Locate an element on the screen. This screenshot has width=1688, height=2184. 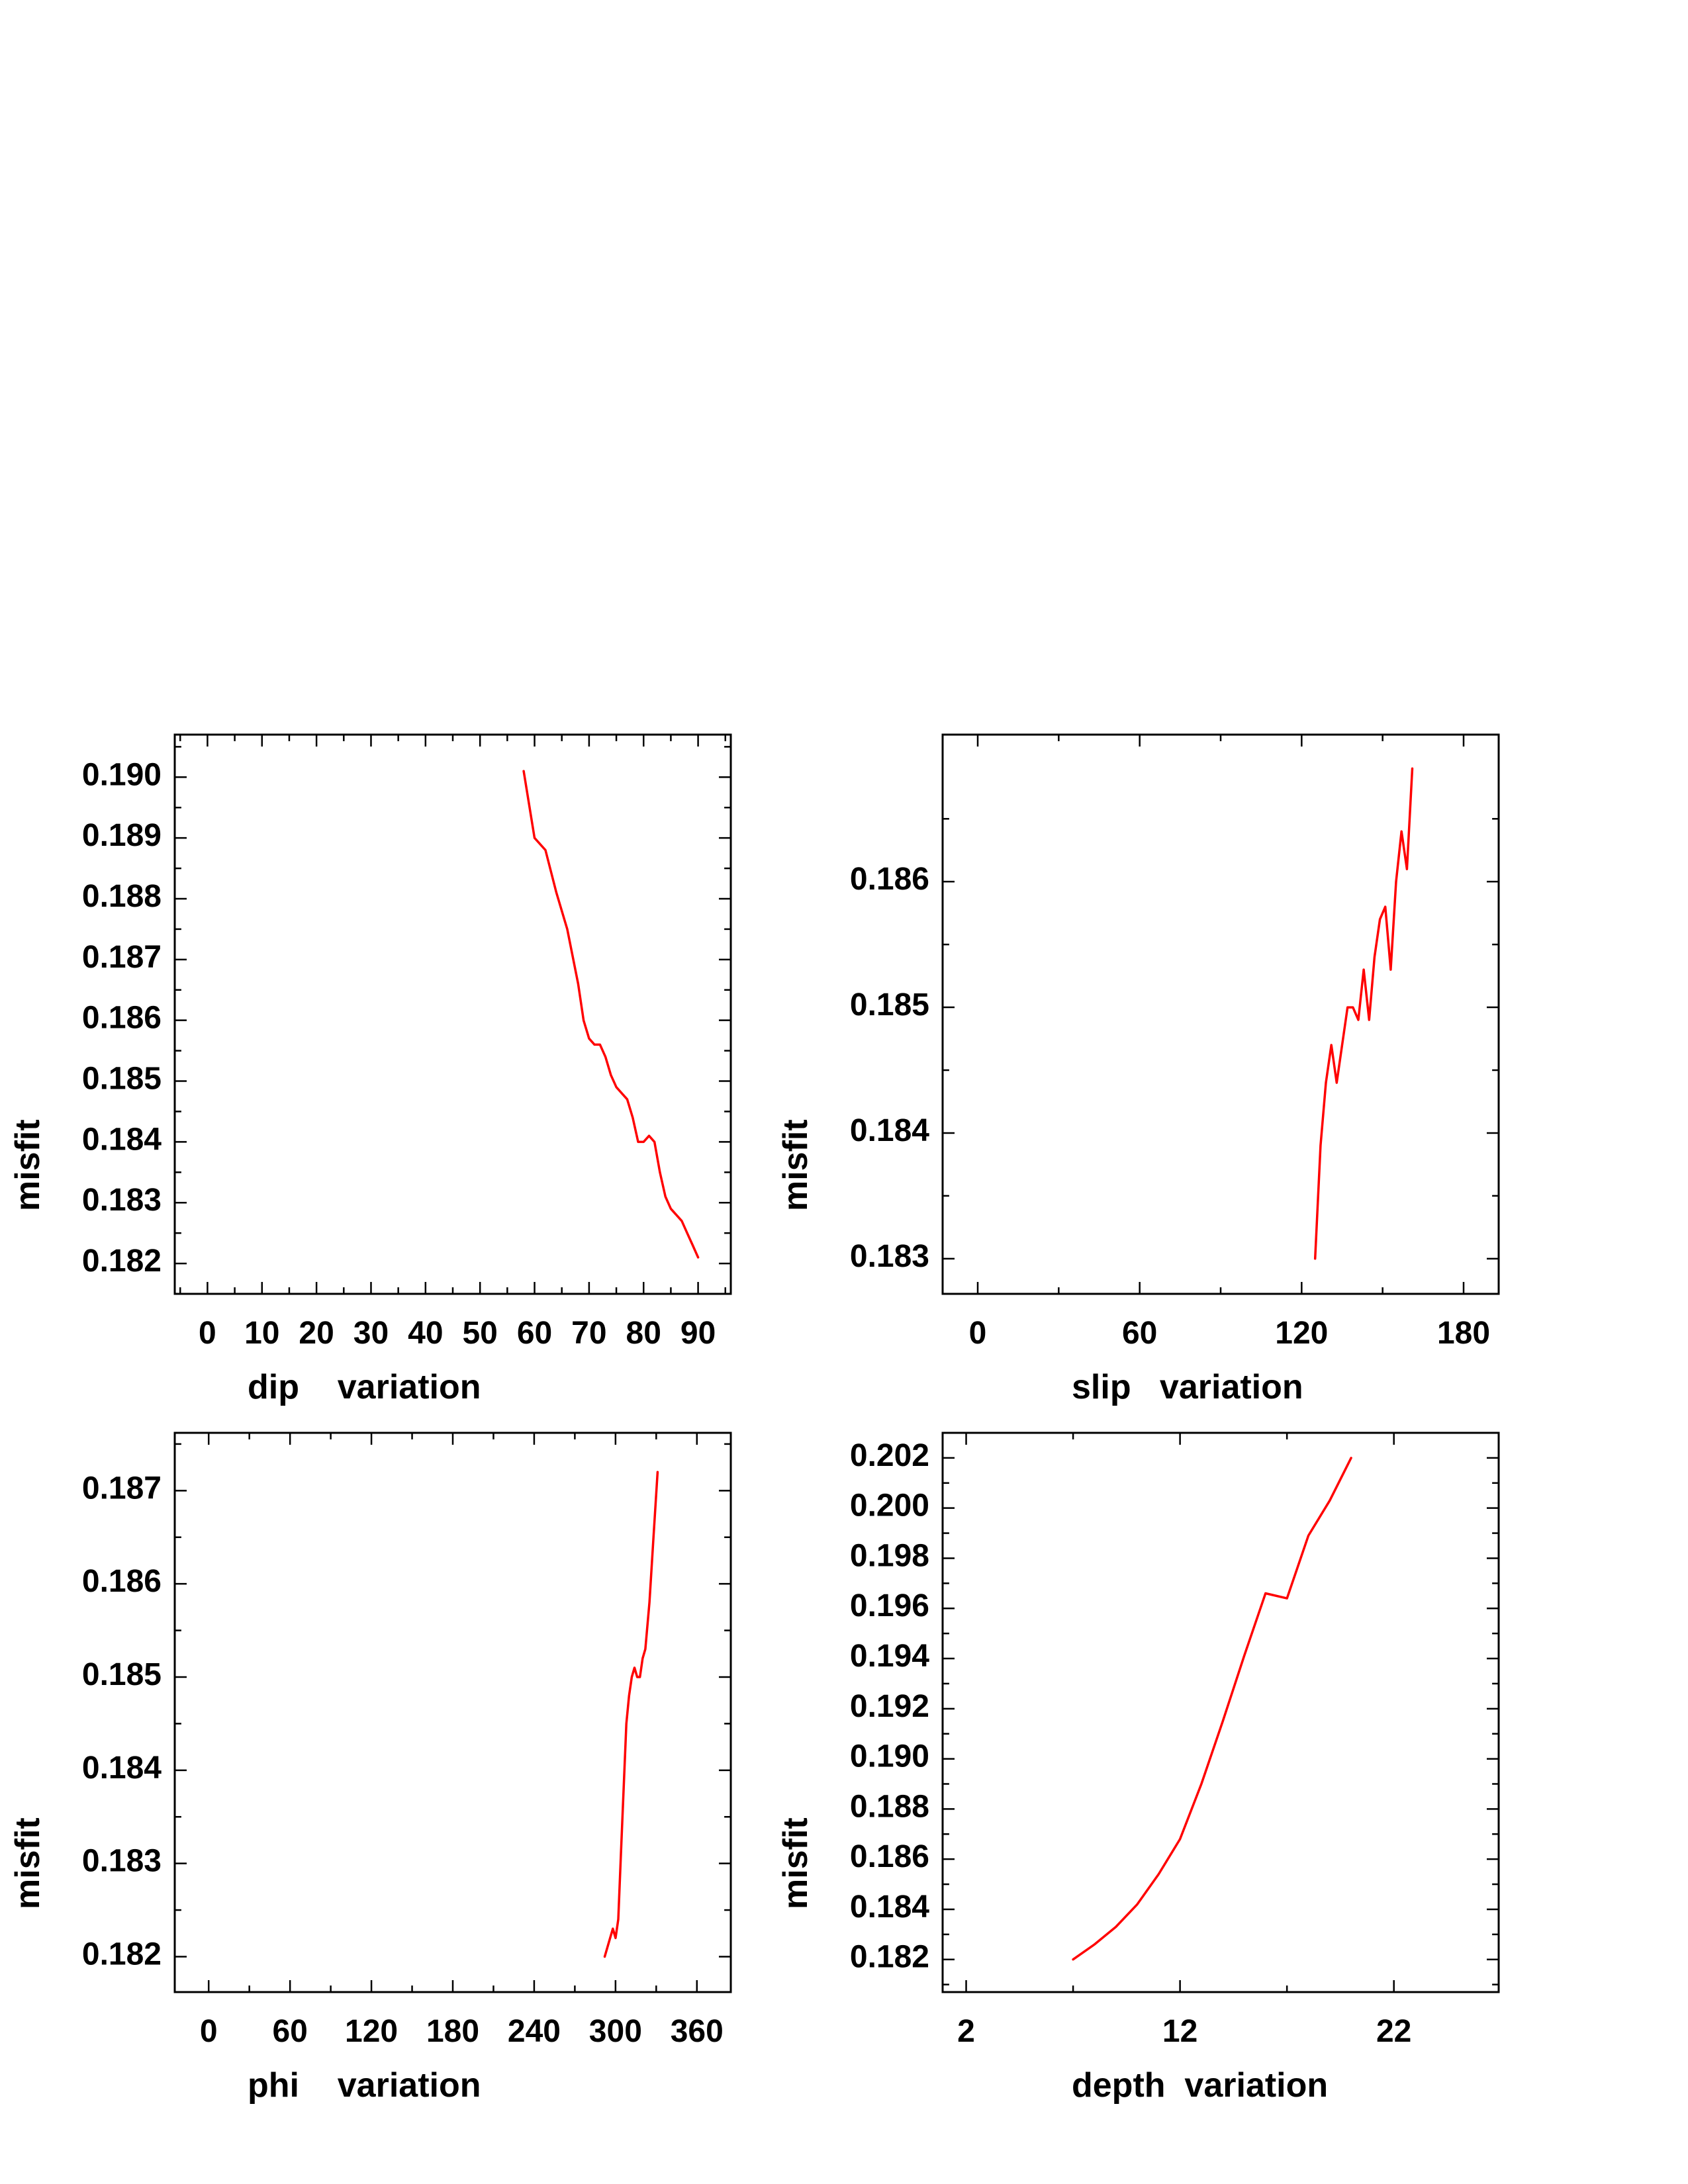
y-tick-label-depth: 0.198 is located at coordinates (889, 1555).